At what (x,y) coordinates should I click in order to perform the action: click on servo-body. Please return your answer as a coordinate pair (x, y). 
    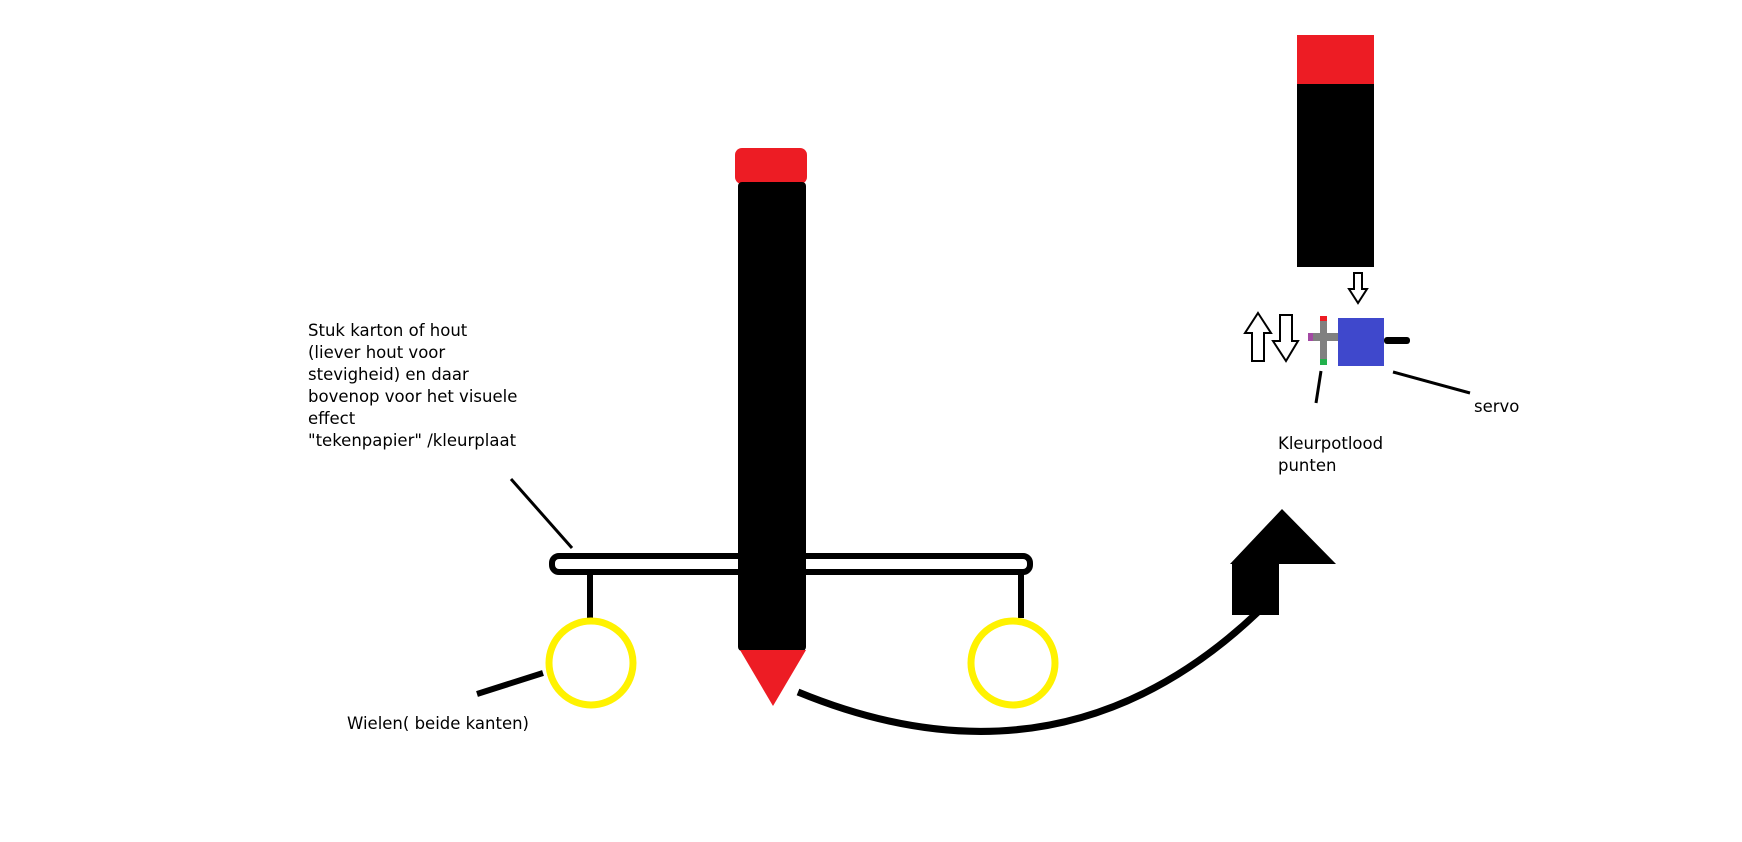
    Looking at the image, I should click on (1361, 342).